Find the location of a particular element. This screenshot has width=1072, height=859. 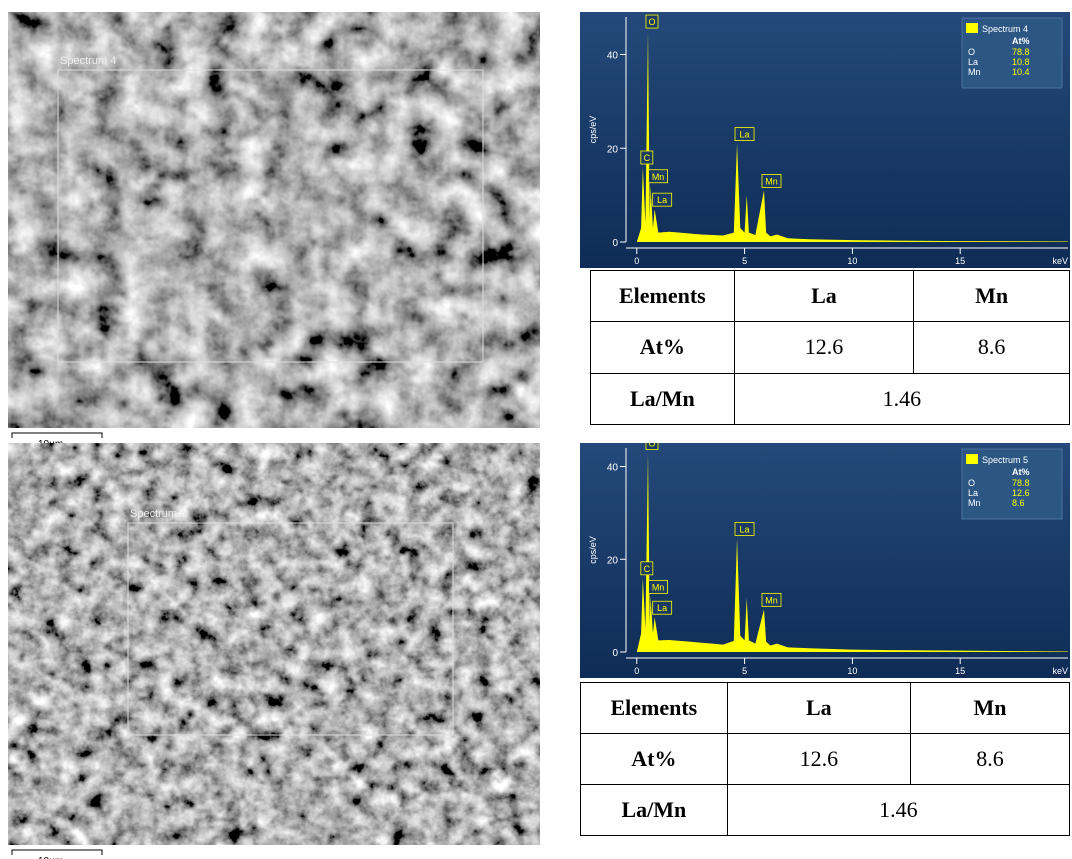

scale-label: 10µm is located at coordinates (50, 857).